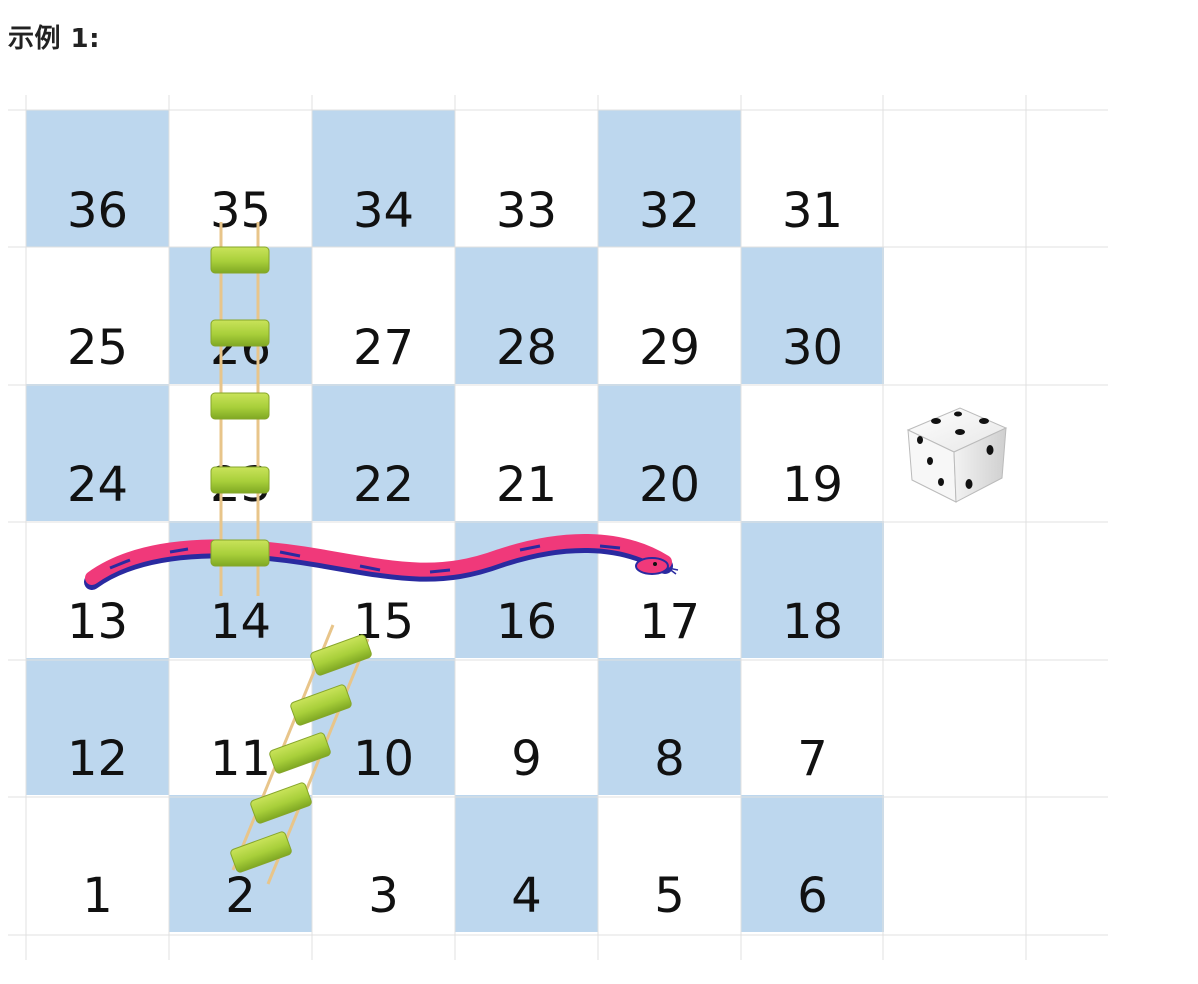 The height and width of the screenshot is (984, 1198). What do you see at coordinates (669, 759) in the screenshot?
I see `cell-number: 8` at bounding box center [669, 759].